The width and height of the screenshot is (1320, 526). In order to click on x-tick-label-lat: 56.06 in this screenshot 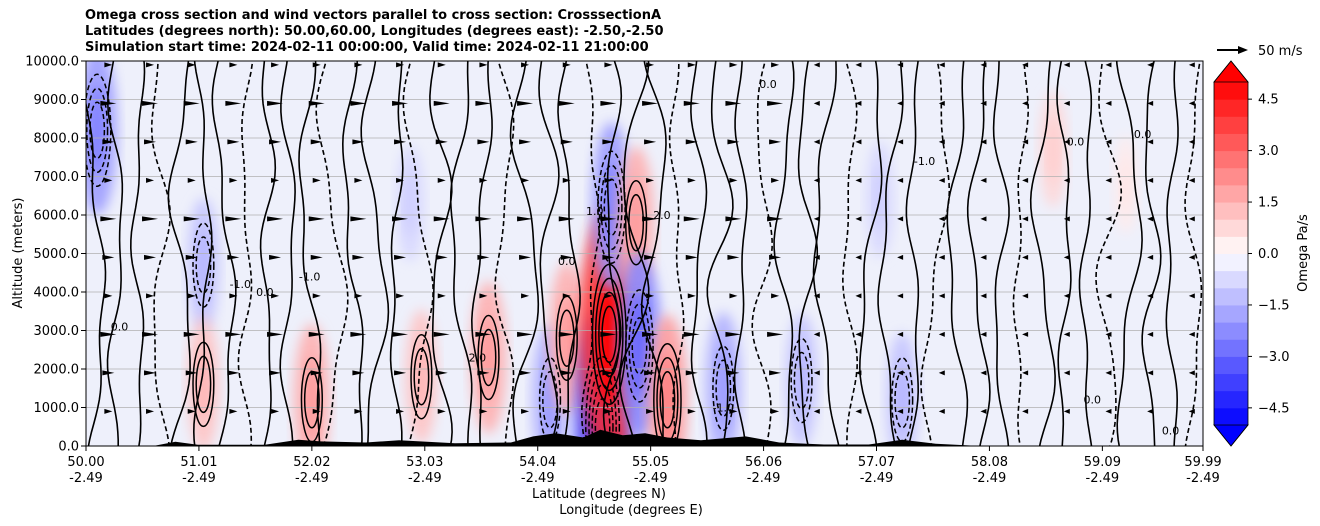, I will do `click(763, 462)`.